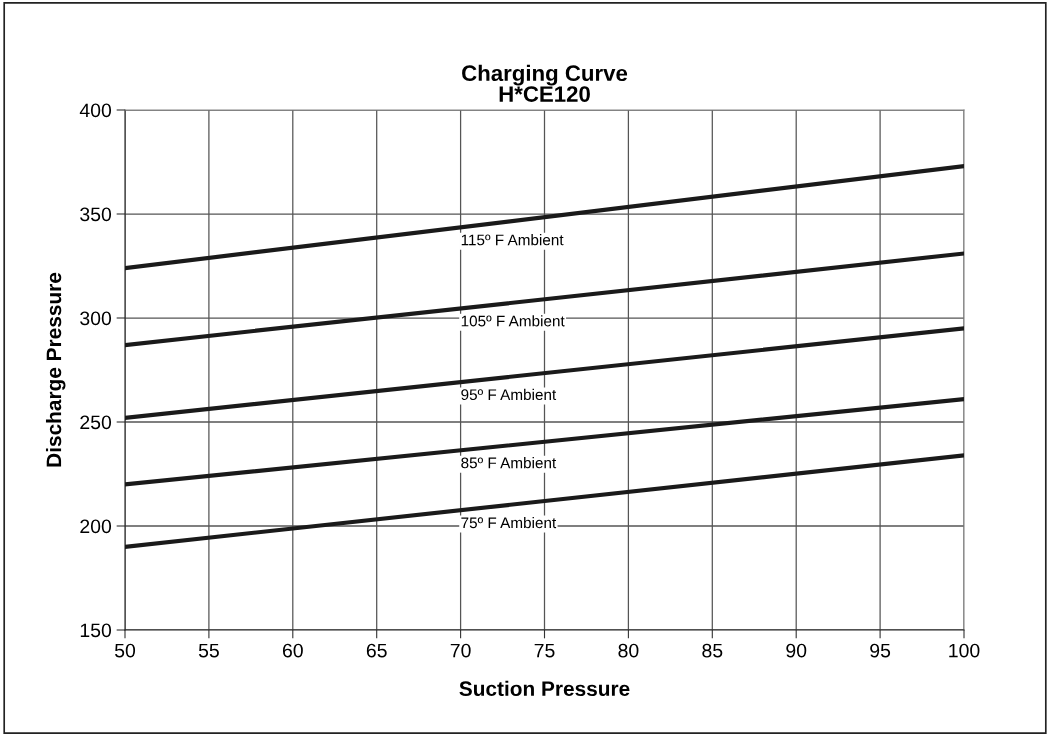 Image resolution: width=1050 pixels, height=736 pixels. What do you see at coordinates (96, 422) in the screenshot?
I see `y-tick-label: 250` at bounding box center [96, 422].